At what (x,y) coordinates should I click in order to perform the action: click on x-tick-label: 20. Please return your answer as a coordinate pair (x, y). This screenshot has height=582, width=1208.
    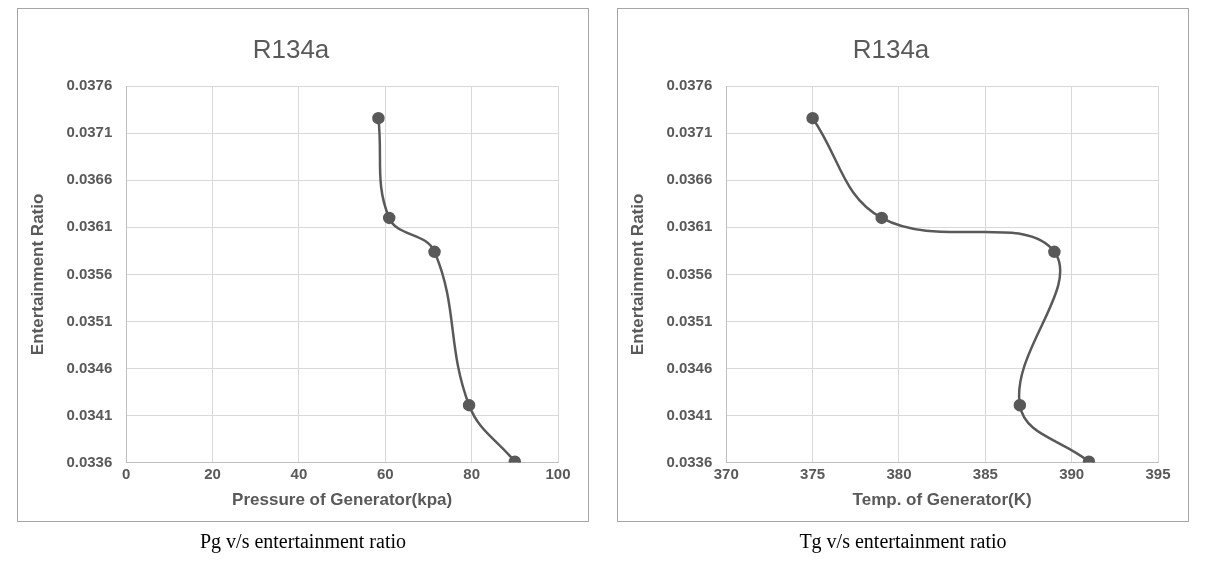
    Looking at the image, I should click on (212, 473).